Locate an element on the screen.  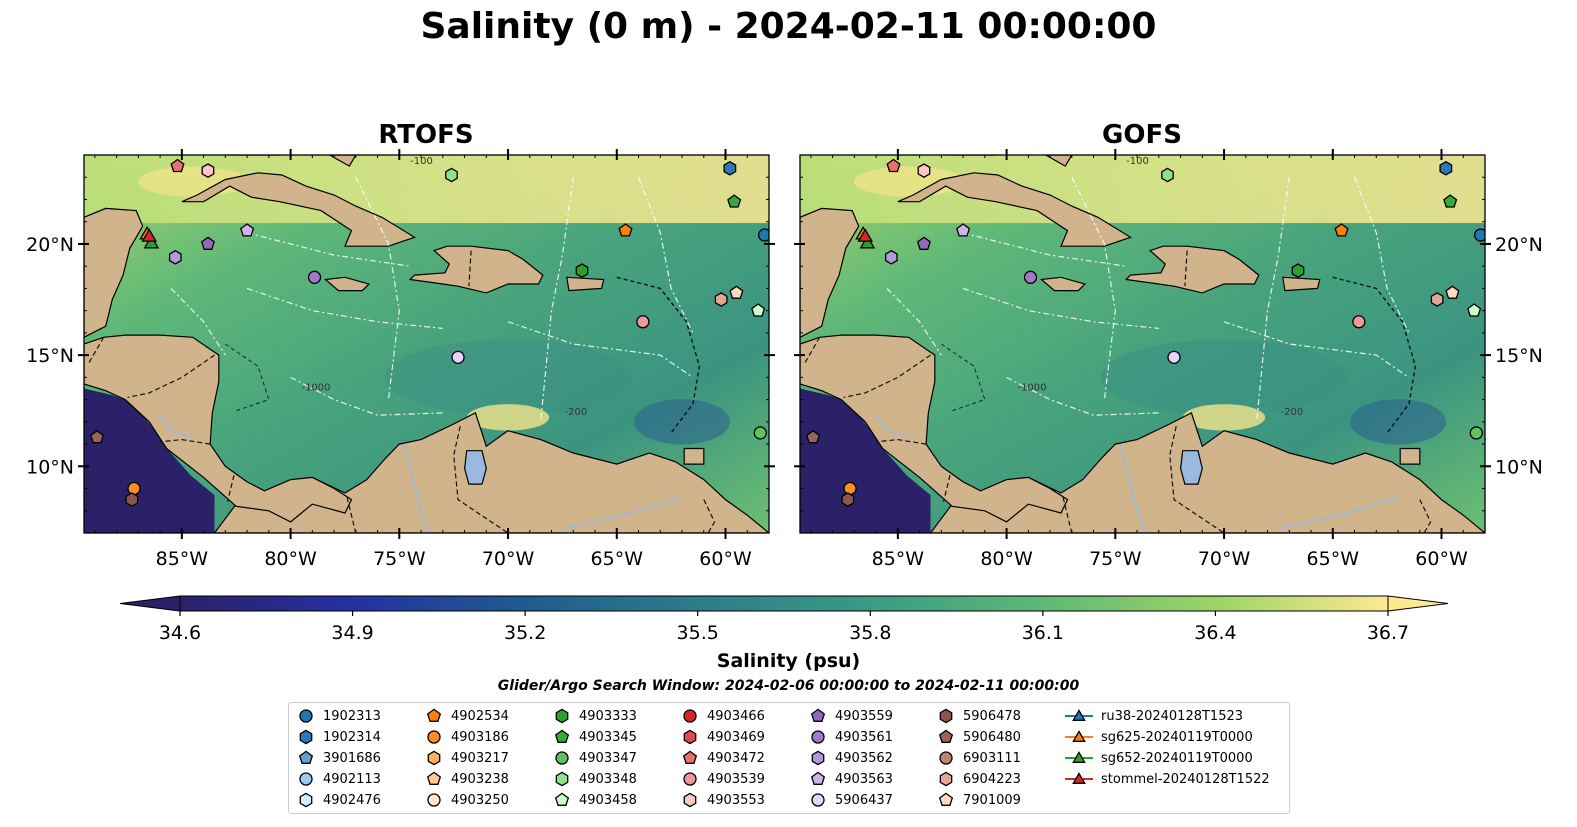
colorbar-tick-label: 35.8 is located at coordinates (870, 631).